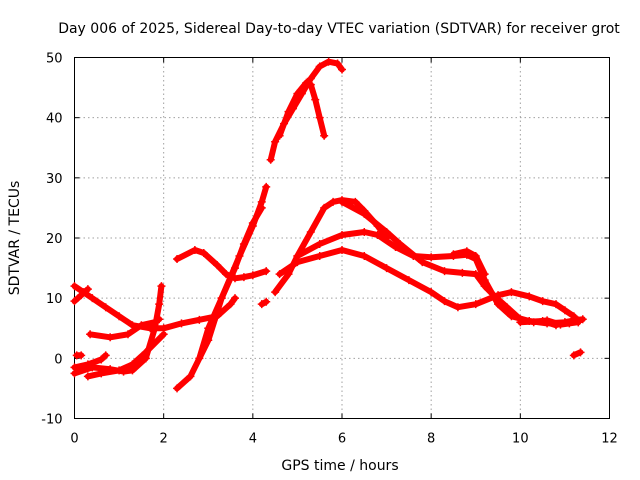  What do you see at coordinates (253, 439) in the screenshot?
I see `x-tick-label: 4` at bounding box center [253, 439].